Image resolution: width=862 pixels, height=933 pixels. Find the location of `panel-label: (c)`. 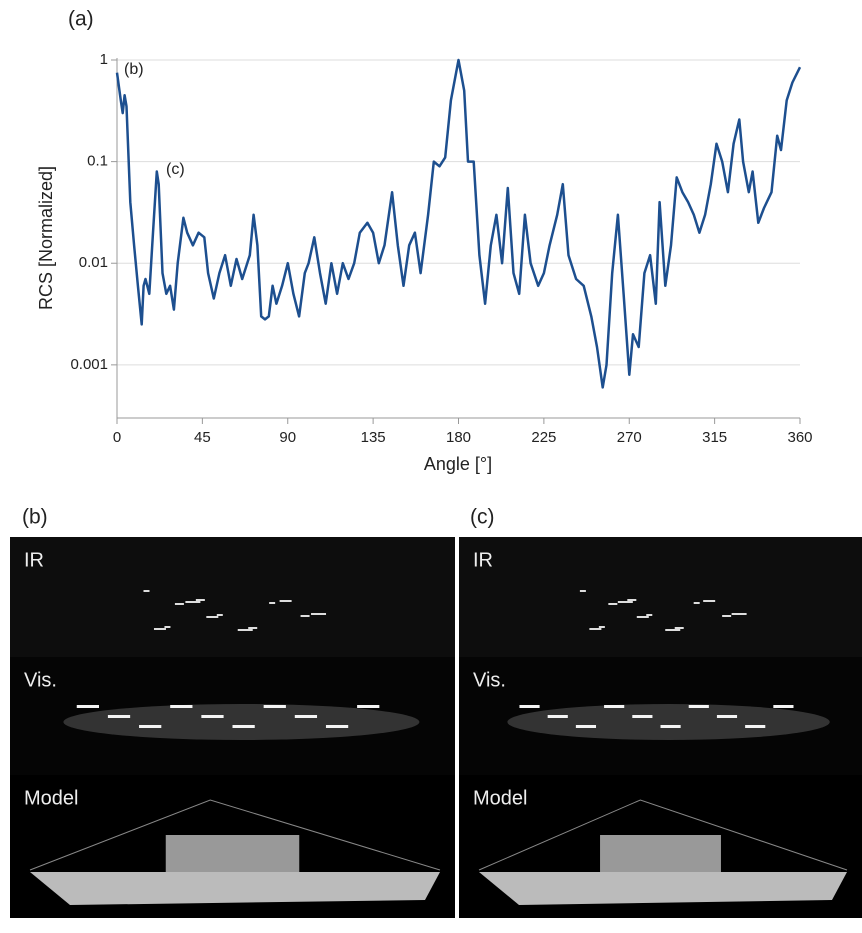

panel-label: (c) is located at coordinates (482, 517).